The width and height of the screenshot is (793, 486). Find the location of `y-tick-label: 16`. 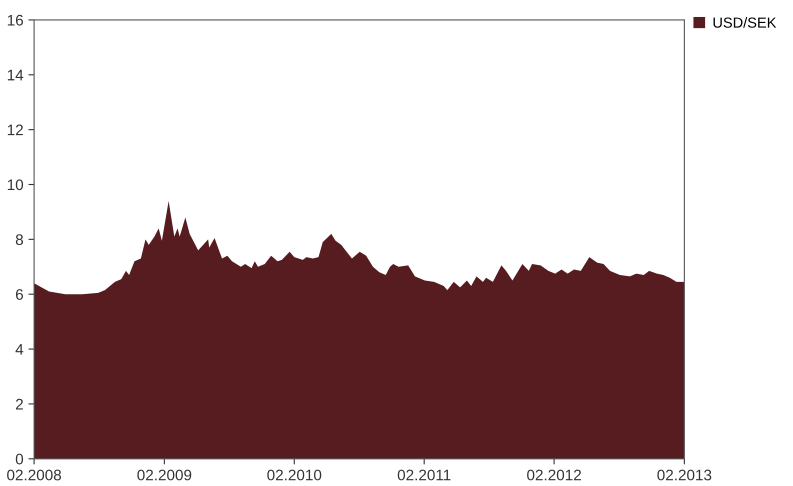

y-tick-label: 16 is located at coordinates (16, 20).